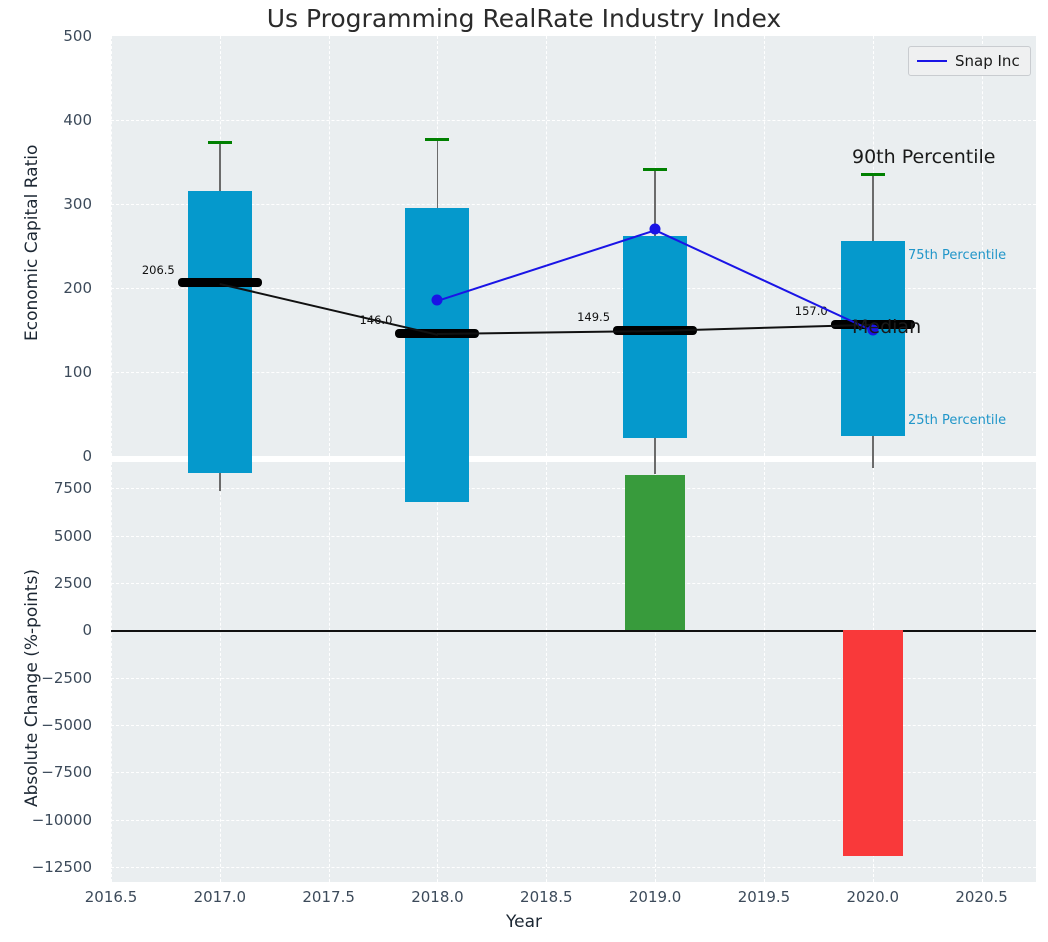 This screenshot has height=942, width=1048. What do you see at coordinates (924, 156) in the screenshot?
I see `annotation-90th-percentile: 90th Percentile` at bounding box center [924, 156].